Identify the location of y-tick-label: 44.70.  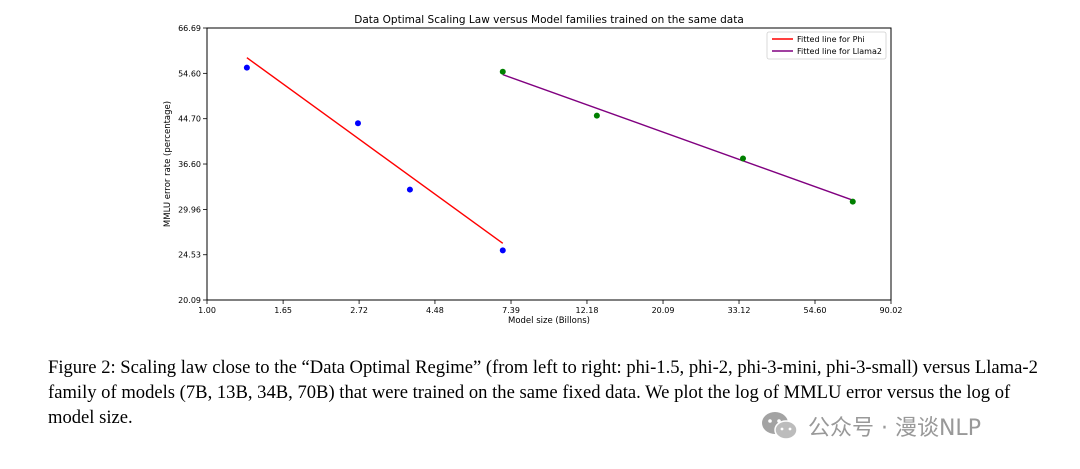
(189, 119).